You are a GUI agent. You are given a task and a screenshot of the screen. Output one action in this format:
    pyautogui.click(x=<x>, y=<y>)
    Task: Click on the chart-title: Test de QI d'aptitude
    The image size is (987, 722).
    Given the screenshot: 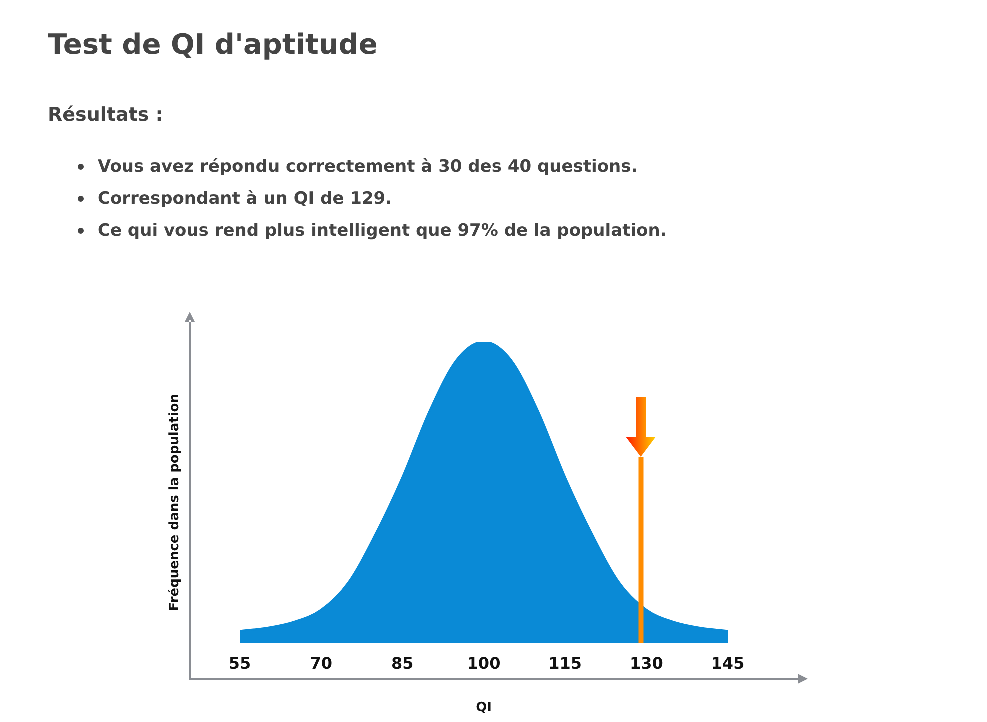 What is the action you would take?
    pyautogui.click(x=213, y=44)
    